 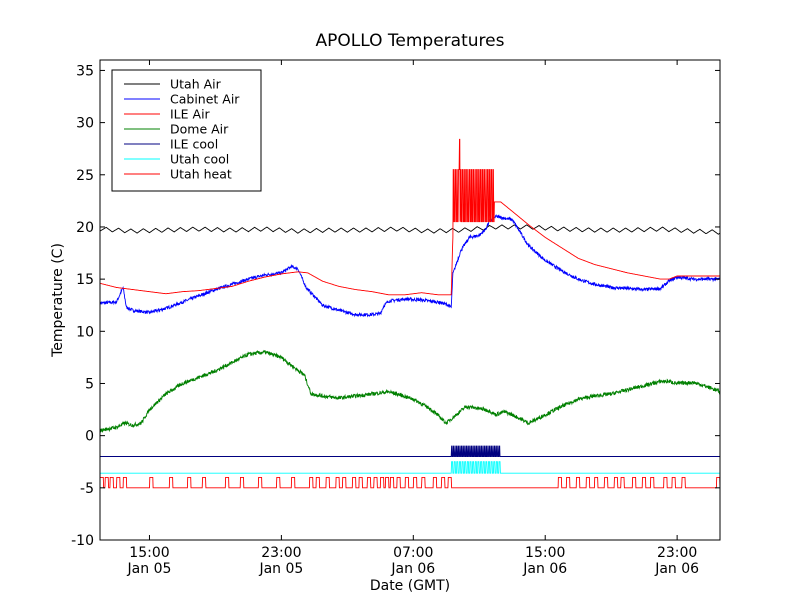 What do you see at coordinates (85, 332) in the screenshot?
I see `y-tick-label: 10` at bounding box center [85, 332].